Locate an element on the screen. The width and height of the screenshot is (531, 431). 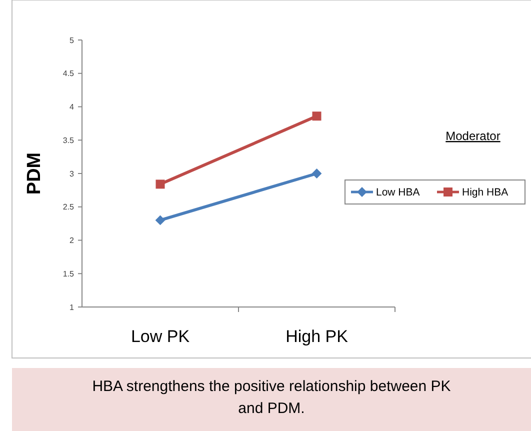
y-tick-label: 2.5 is located at coordinates (68, 207).